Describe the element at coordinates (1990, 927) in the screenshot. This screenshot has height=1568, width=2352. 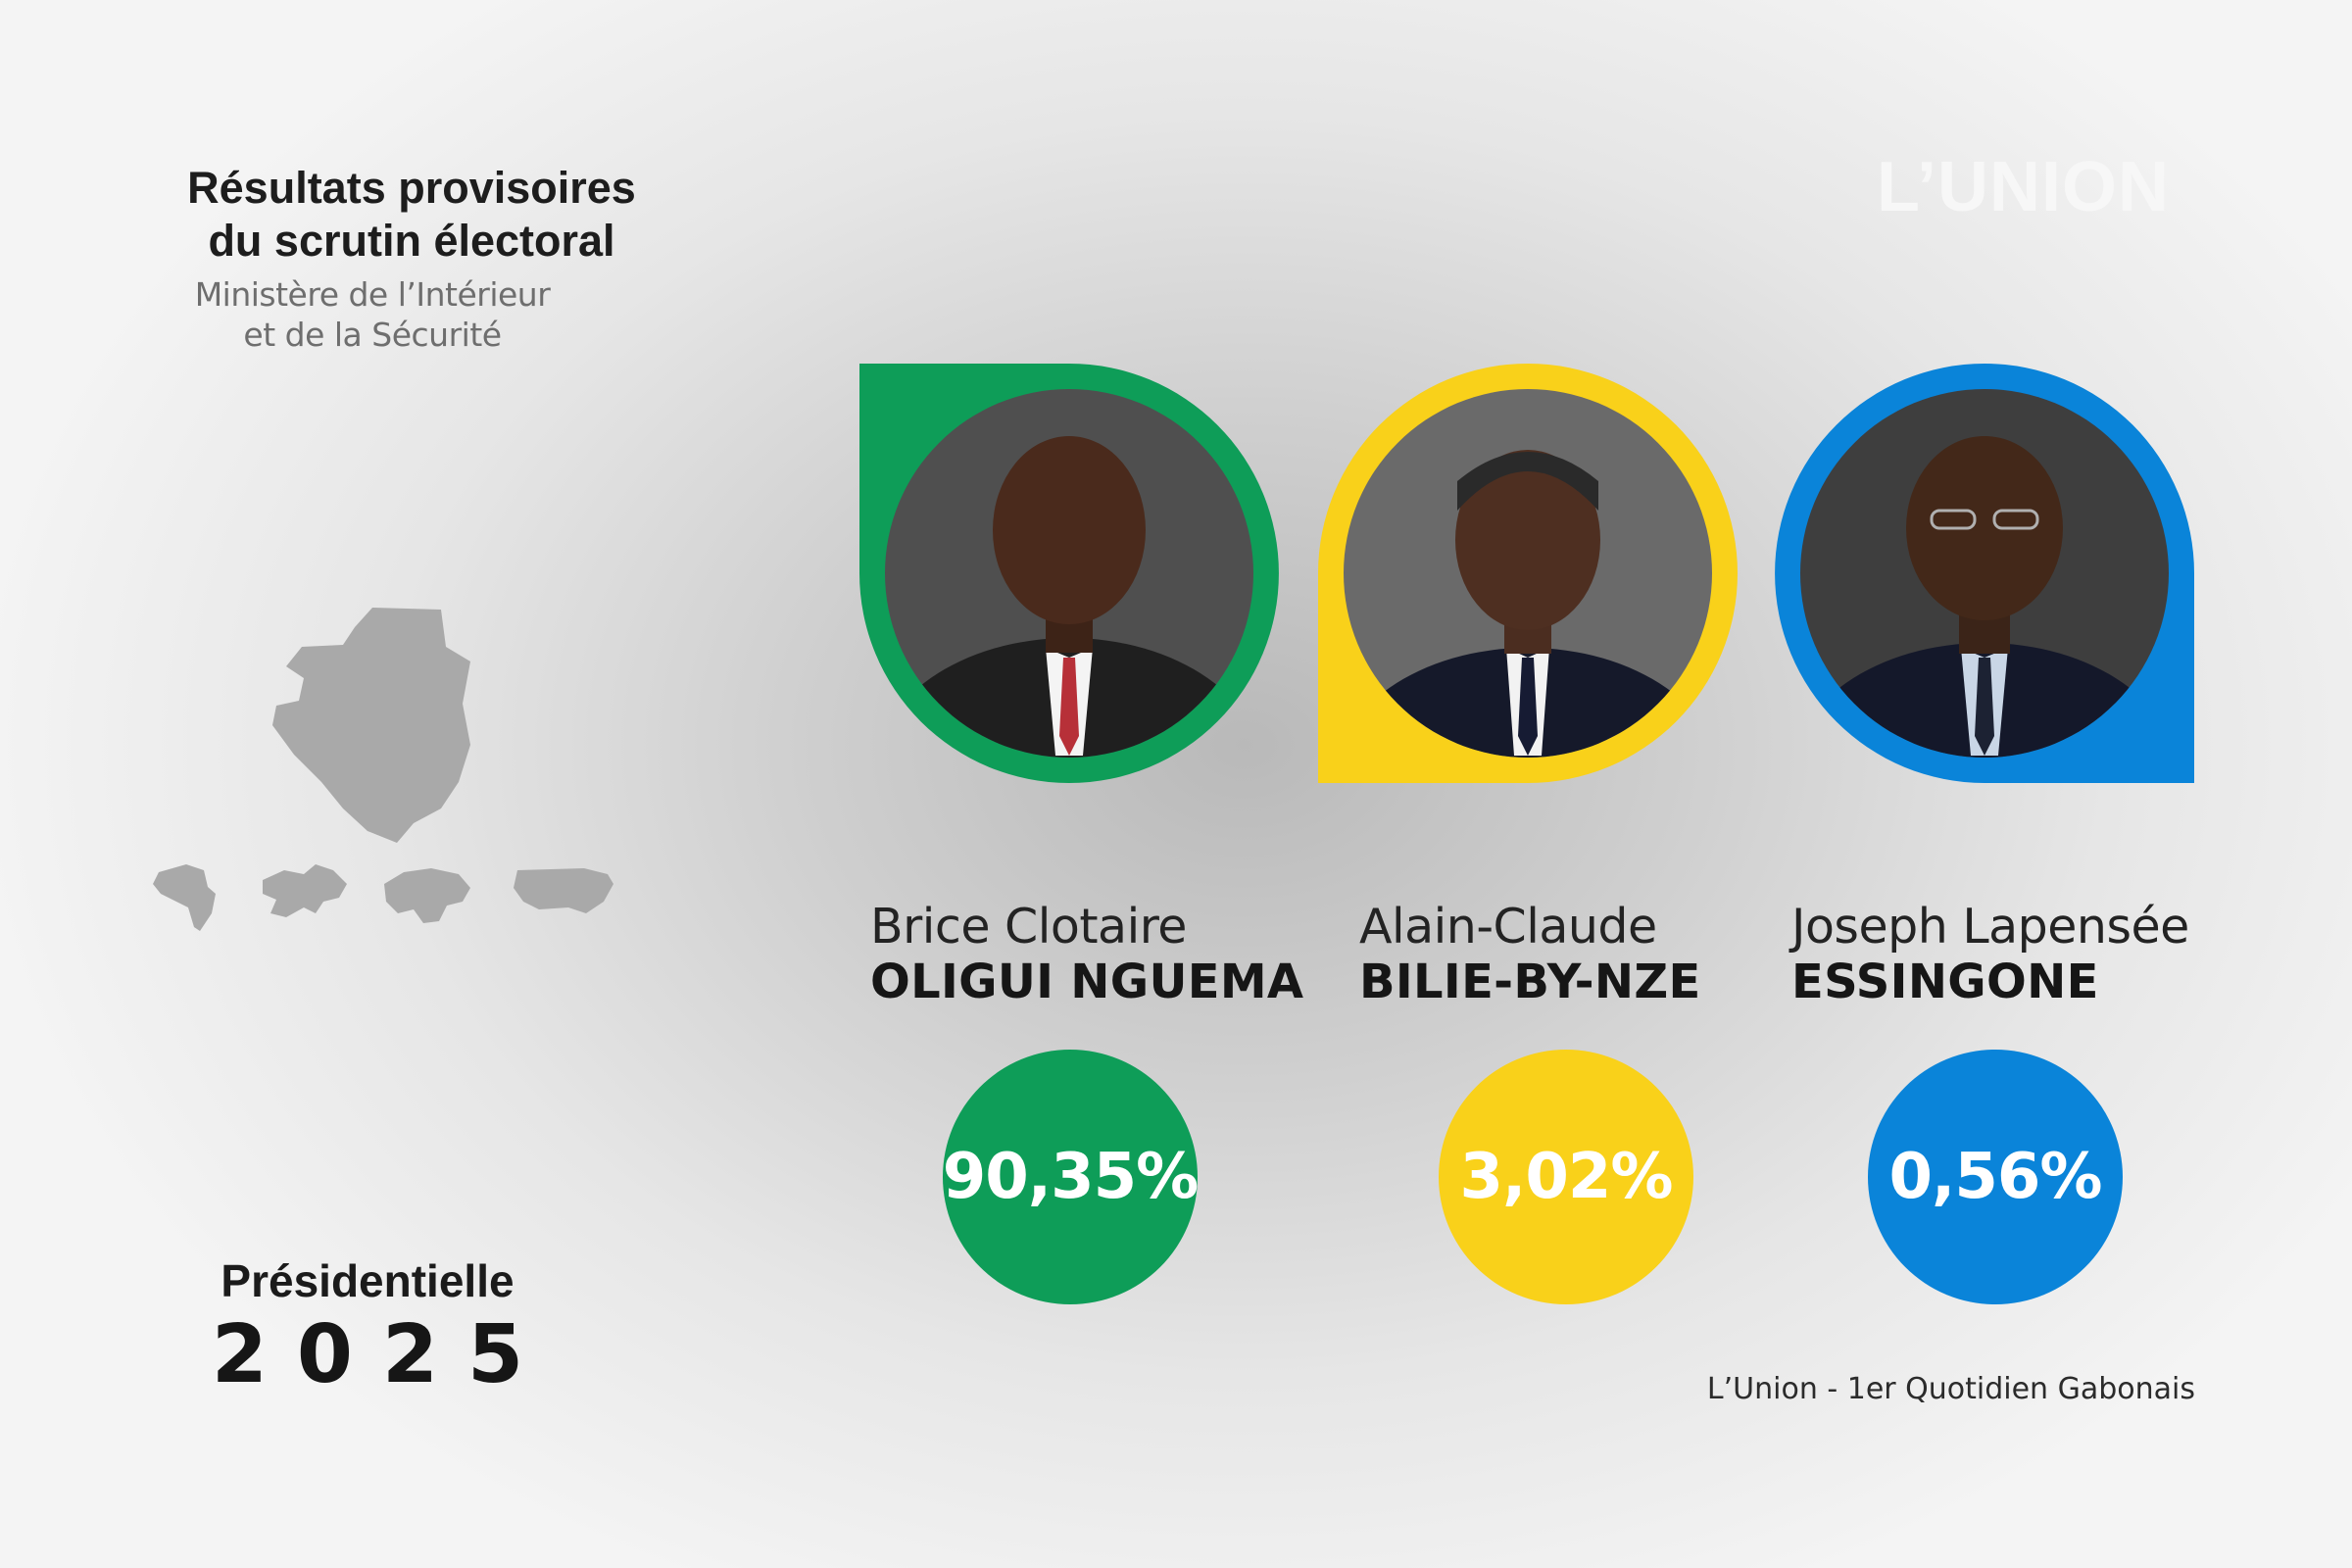
I see `candidate-3-first-name: Joseph Lapensée` at that location.